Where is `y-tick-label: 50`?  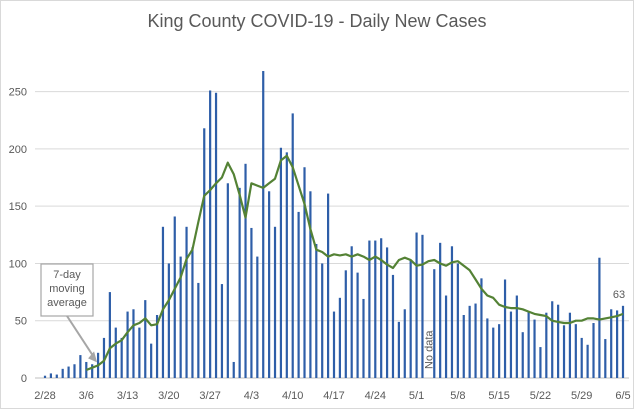
y-tick-label: 50 is located at coordinates (21, 322).